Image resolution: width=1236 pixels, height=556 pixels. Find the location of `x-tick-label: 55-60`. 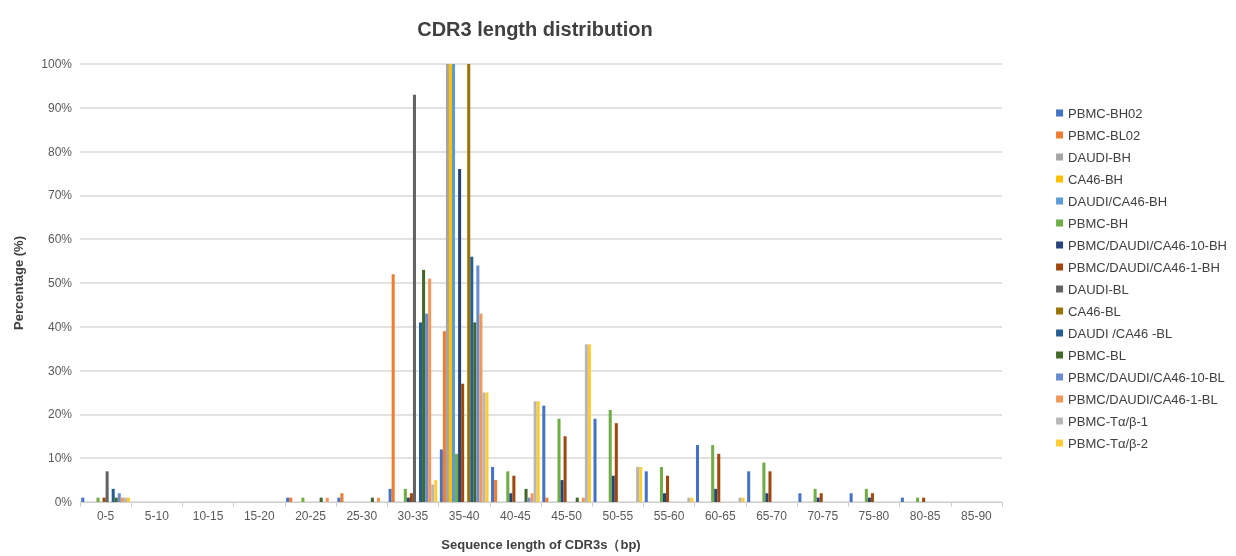

x-tick-label: 55-60 is located at coordinates (669, 516).